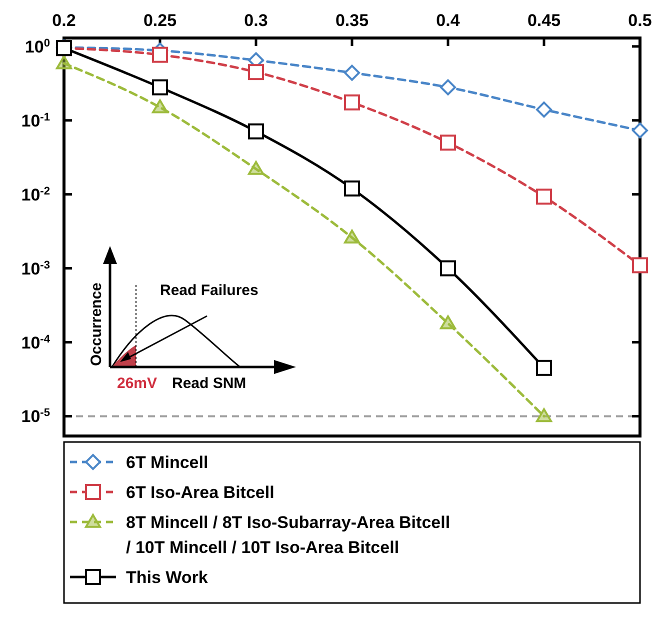 This screenshot has height=619, width=668. What do you see at coordinates (64, 20) in the screenshot?
I see `x-tick-label: 0.2` at bounding box center [64, 20].